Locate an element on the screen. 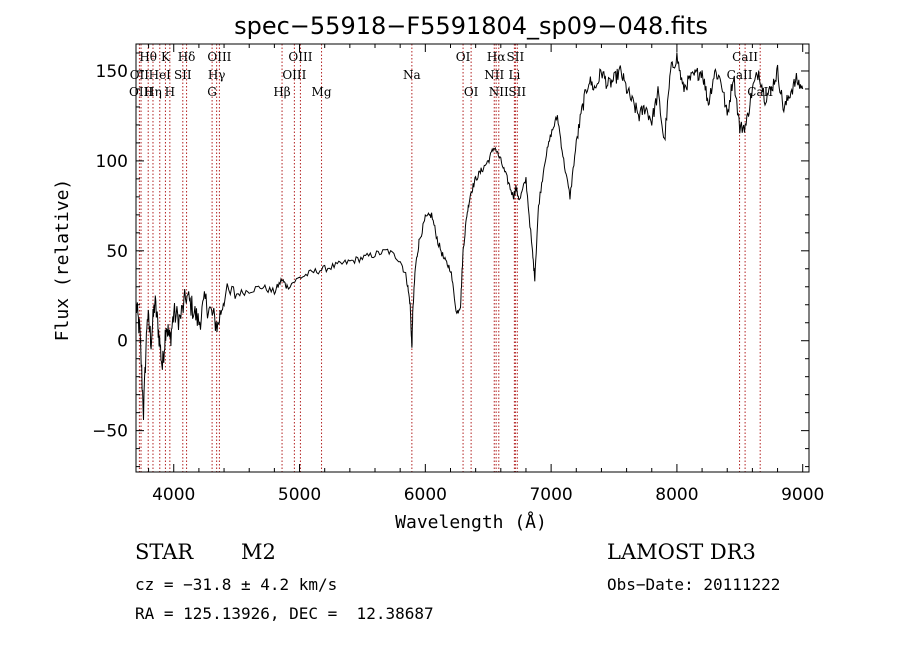 This screenshot has height=649, width=900. line-label-3: K is located at coordinates (166, 57).